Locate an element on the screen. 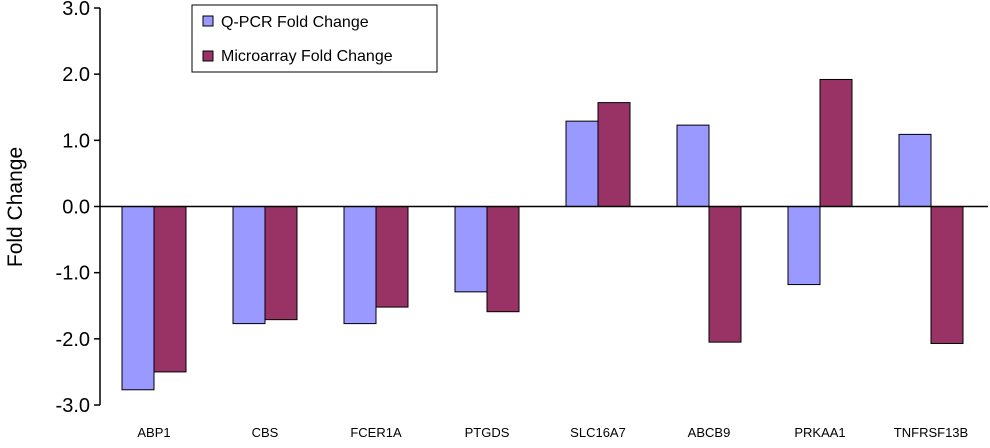 The width and height of the screenshot is (990, 448). y-tick-label: 3.0 is located at coordinates (76, 10).